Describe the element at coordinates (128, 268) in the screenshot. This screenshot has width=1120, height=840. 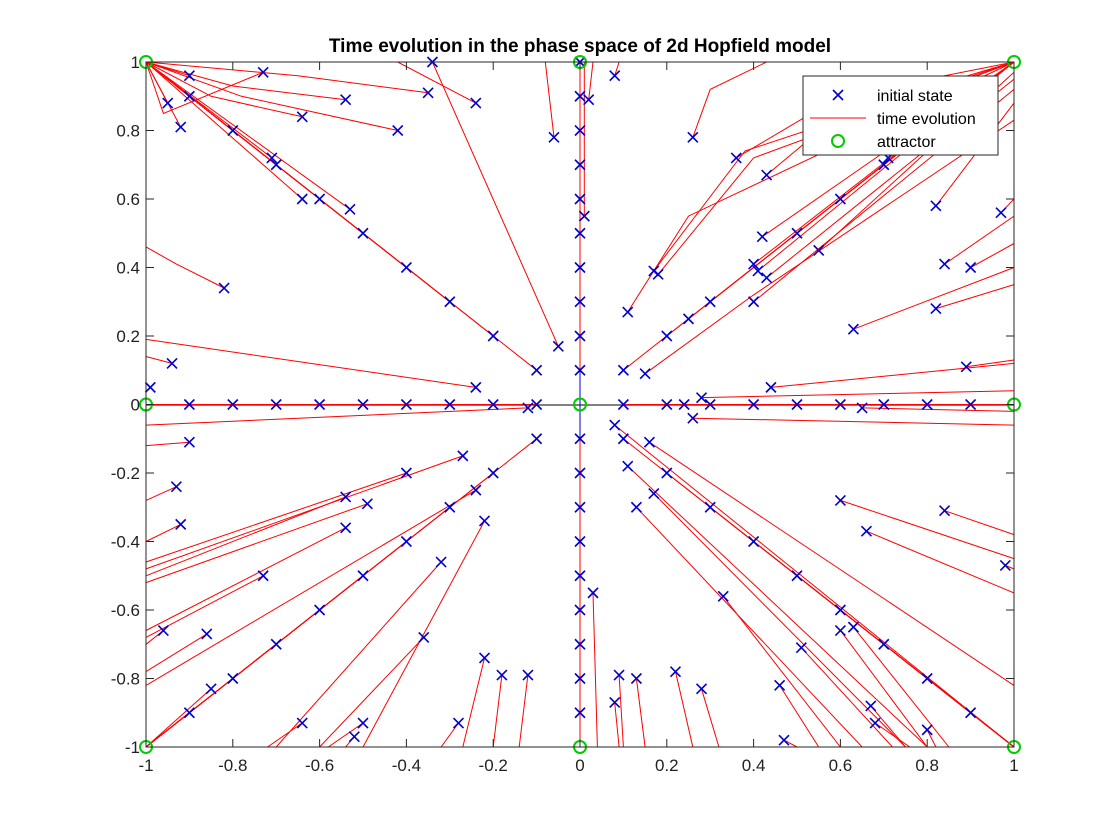
I see `y-tick-label: 0.4` at that location.